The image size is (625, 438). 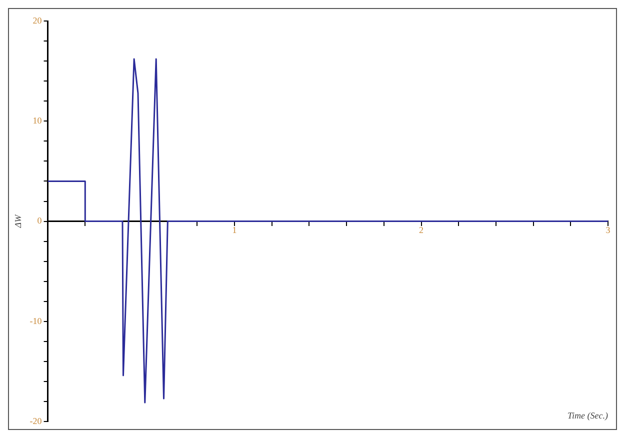 What do you see at coordinates (36, 421) in the screenshot?
I see `y-tick-label: -20` at bounding box center [36, 421].